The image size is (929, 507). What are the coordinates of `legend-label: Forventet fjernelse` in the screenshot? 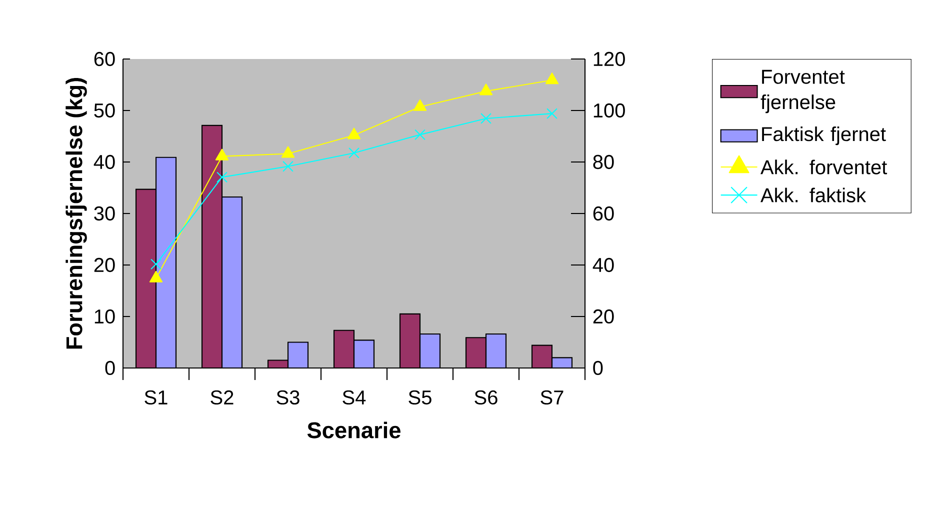 It's located at (802, 92).